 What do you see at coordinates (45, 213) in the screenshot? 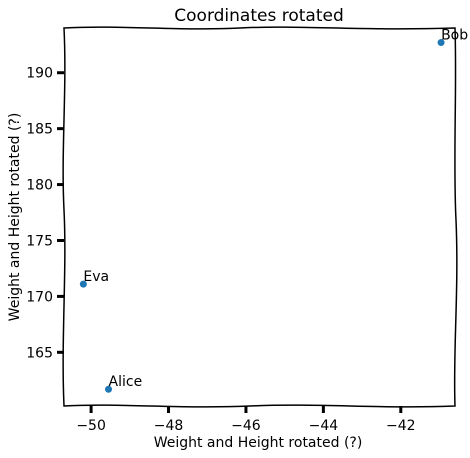
I see `y-axis-ticks: 165 170 175 180 185 190` at bounding box center [45, 213].